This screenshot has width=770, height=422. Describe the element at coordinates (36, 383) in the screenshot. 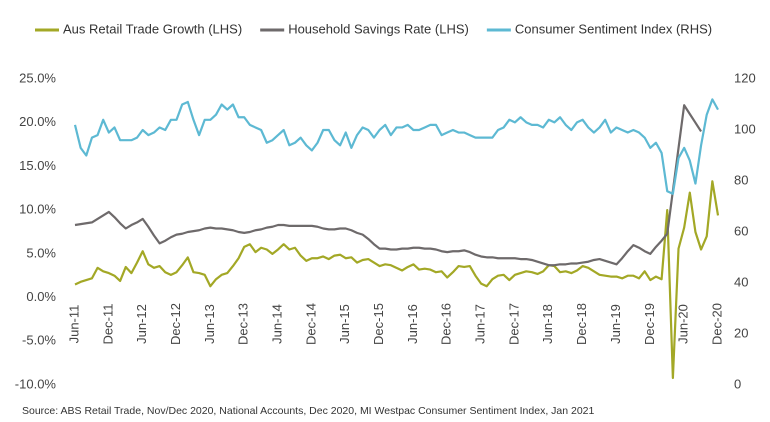

I see `y-tick-label: -10.0%` at that location.